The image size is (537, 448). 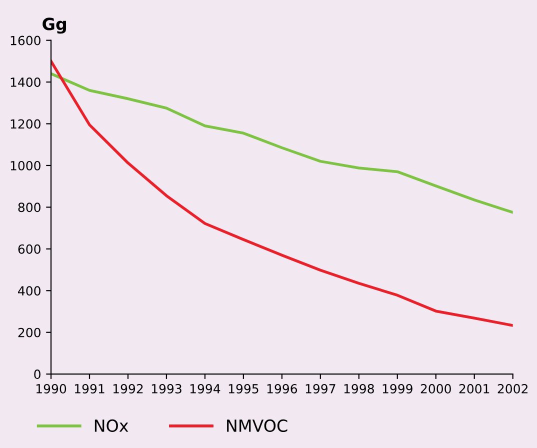 What do you see at coordinates (29, 207) in the screenshot?
I see `y-tick-label: 800` at bounding box center [29, 207].